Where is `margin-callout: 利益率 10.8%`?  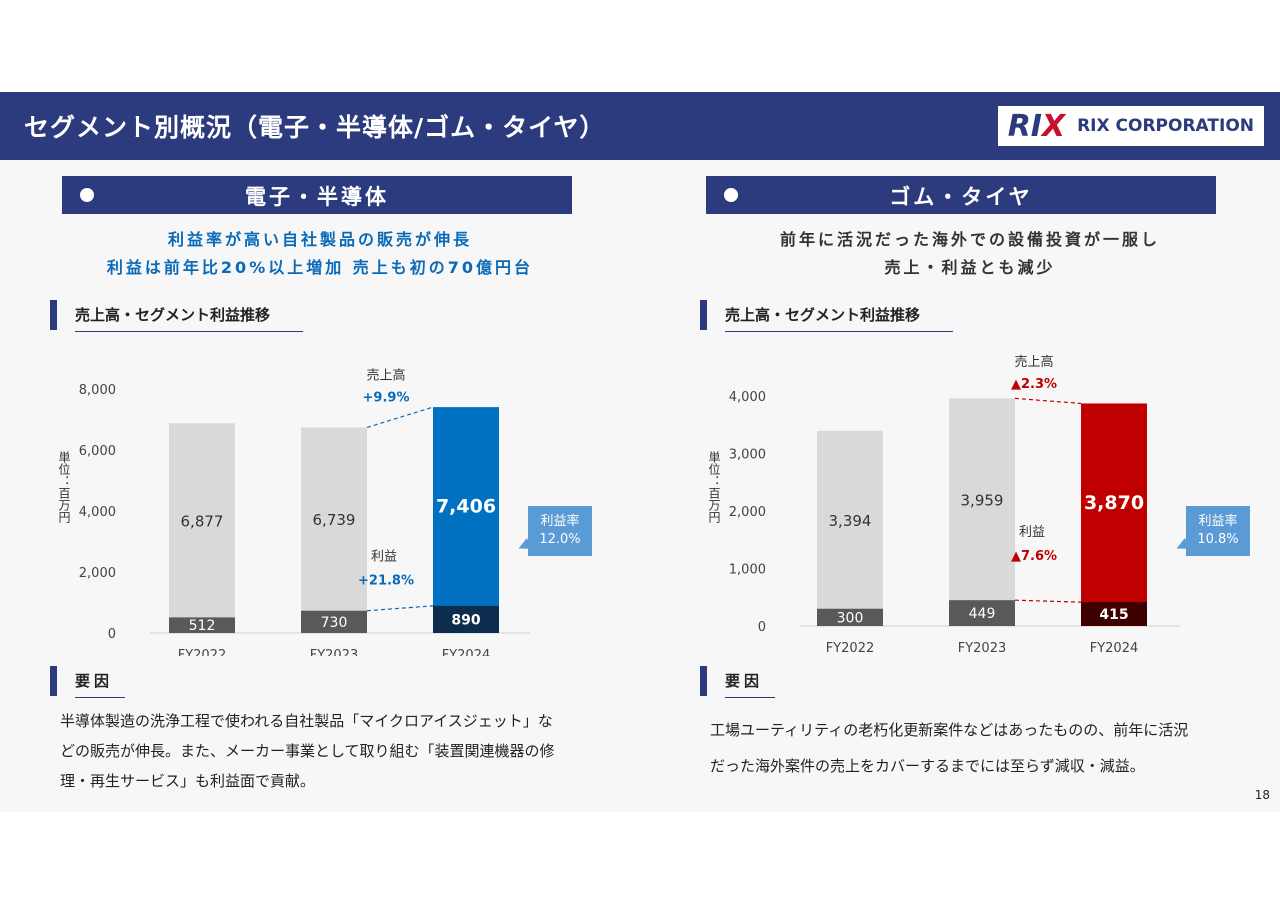
margin-callout: 利益率 10.8% is located at coordinates (1218, 531).